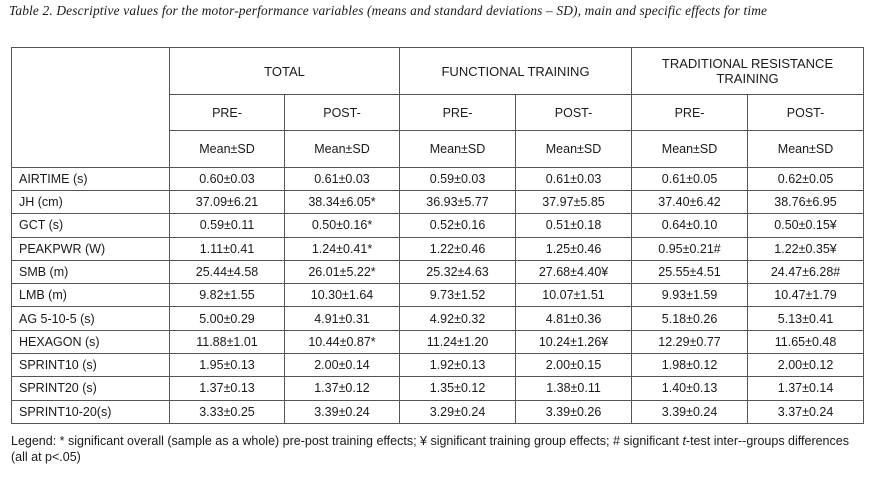  I want to click on row-label: AG 5-10-5 (s), so click(90, 318).